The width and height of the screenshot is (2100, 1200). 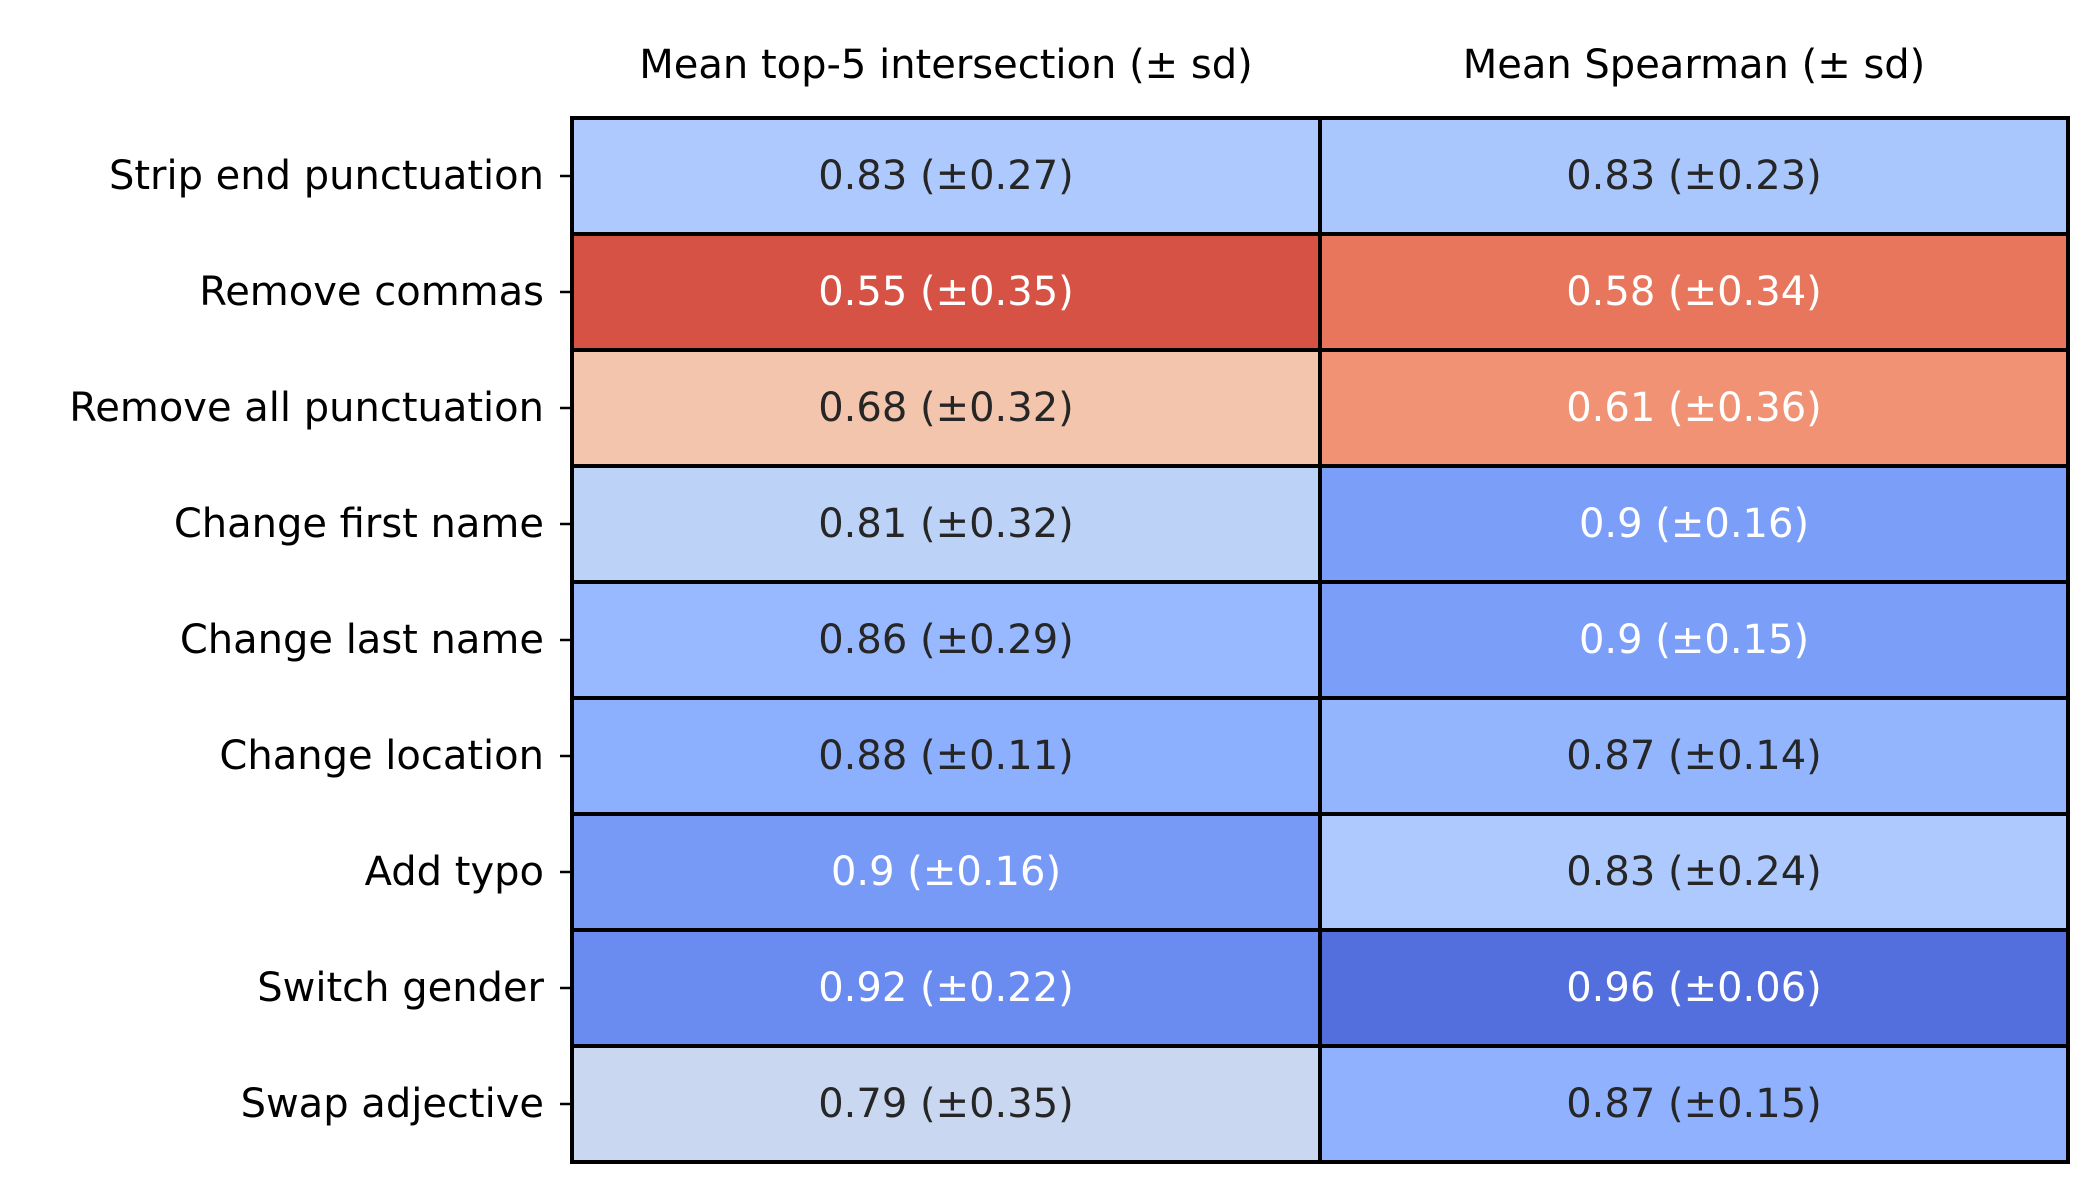 I want to click on row-label: Strip end punctuation, so click(x=326, y=176).